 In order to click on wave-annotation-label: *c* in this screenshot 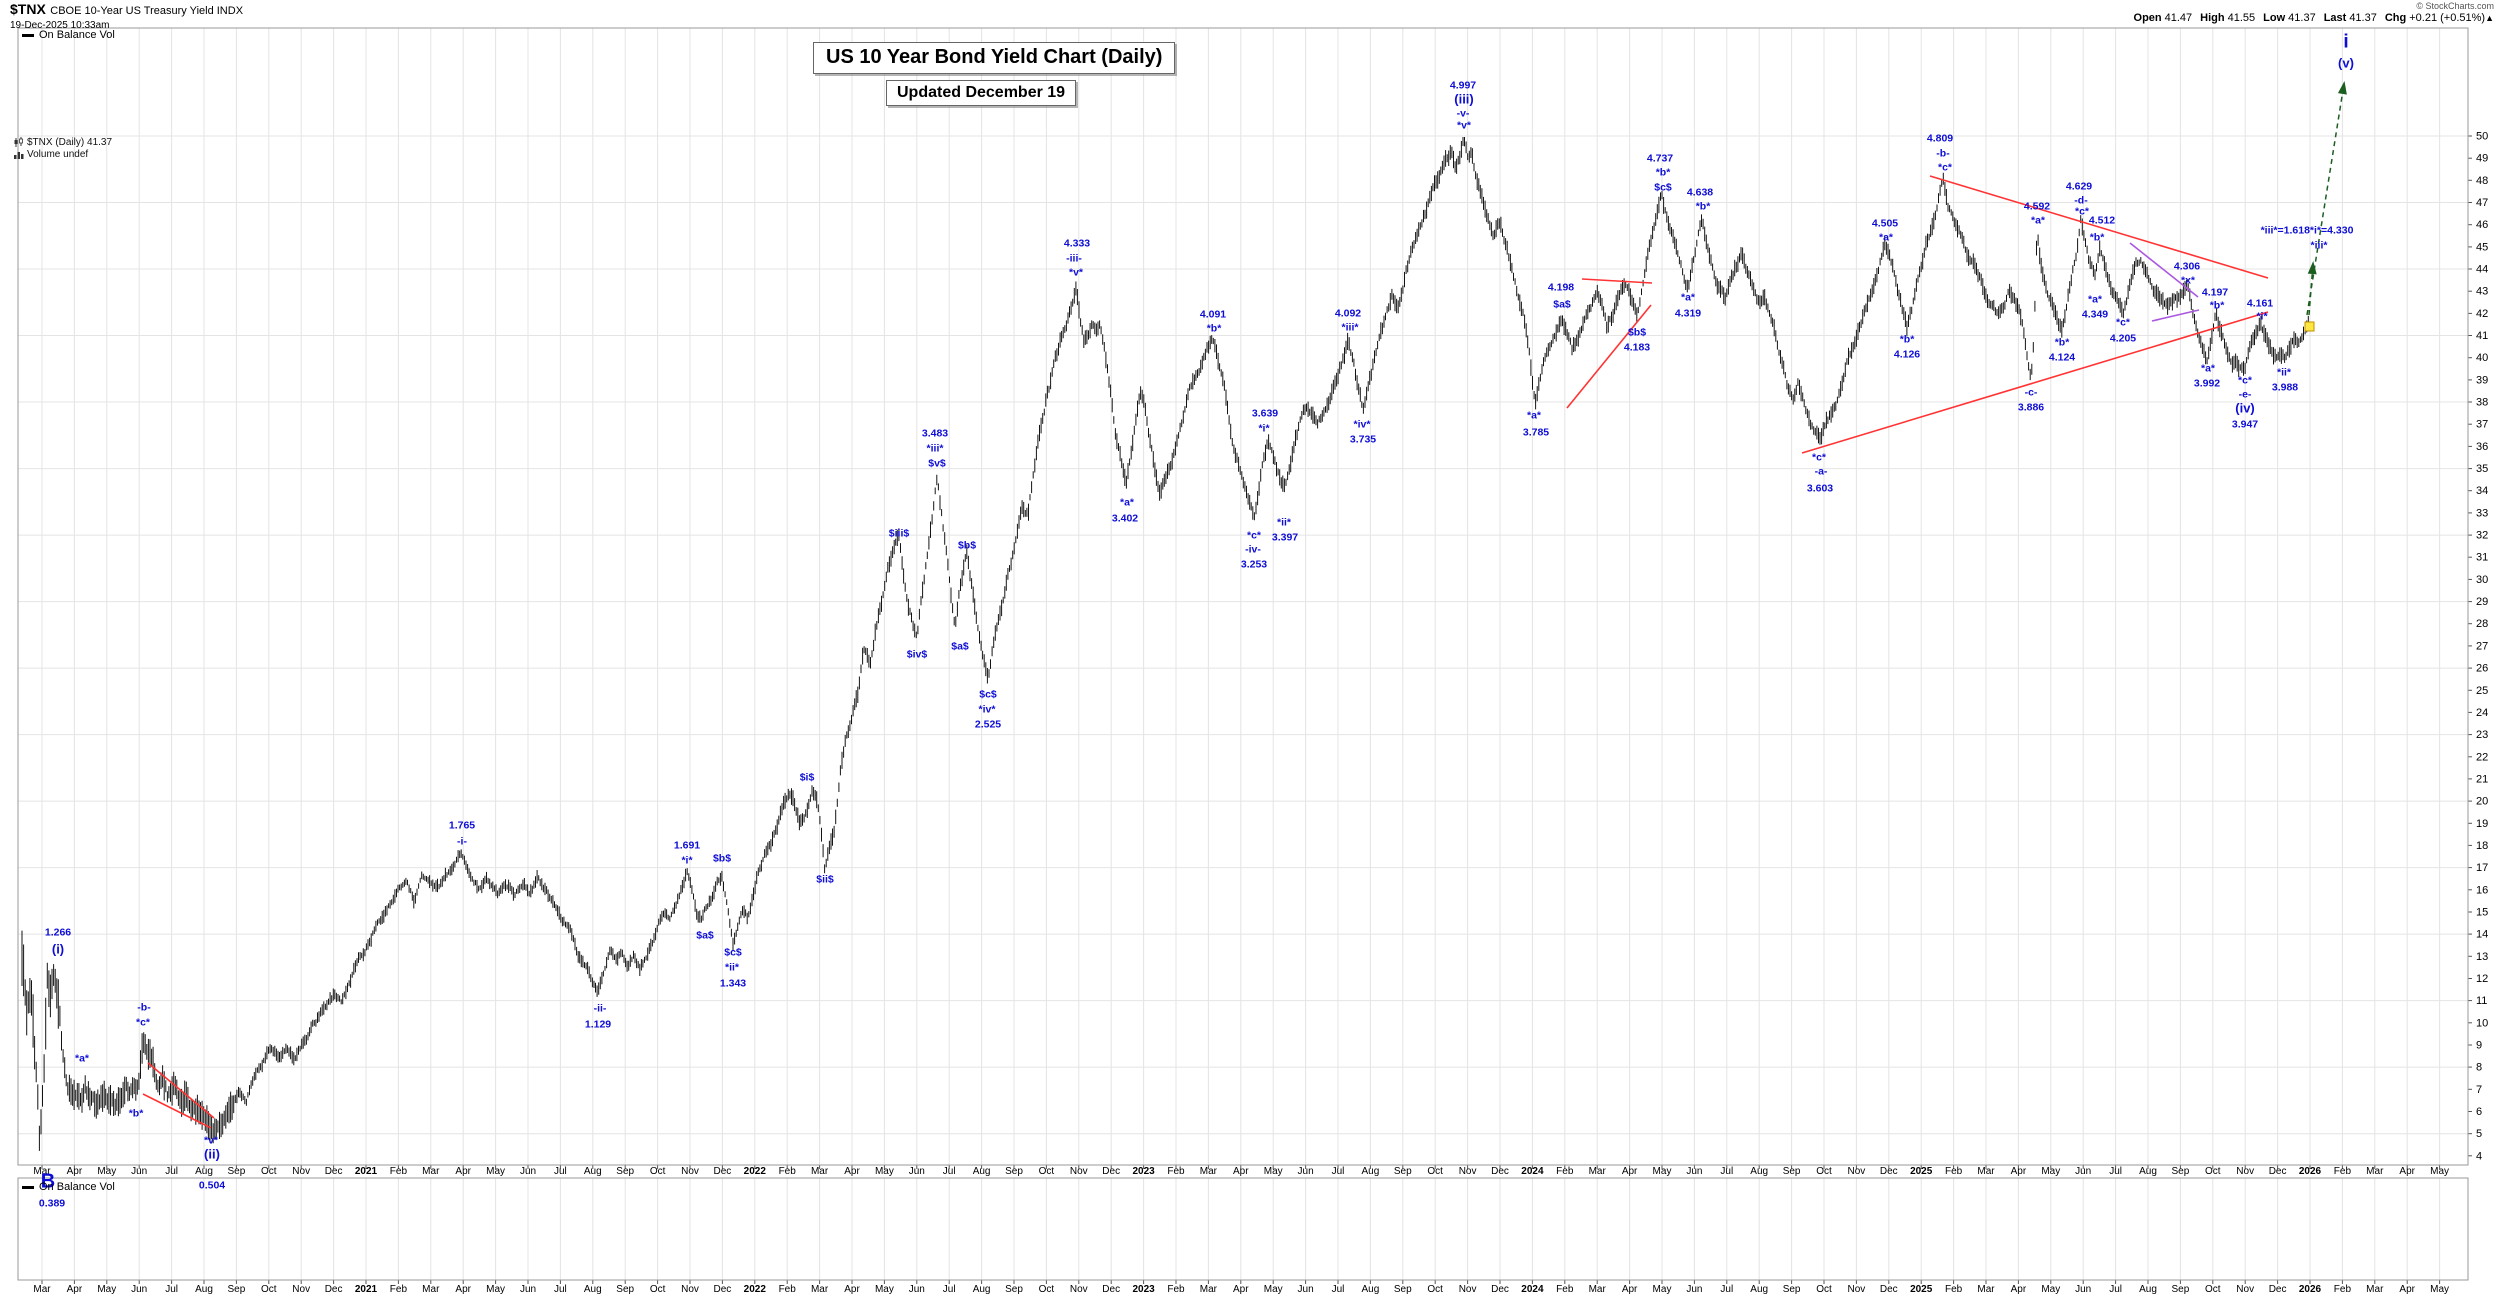, I will do `click(1254, 536)`.